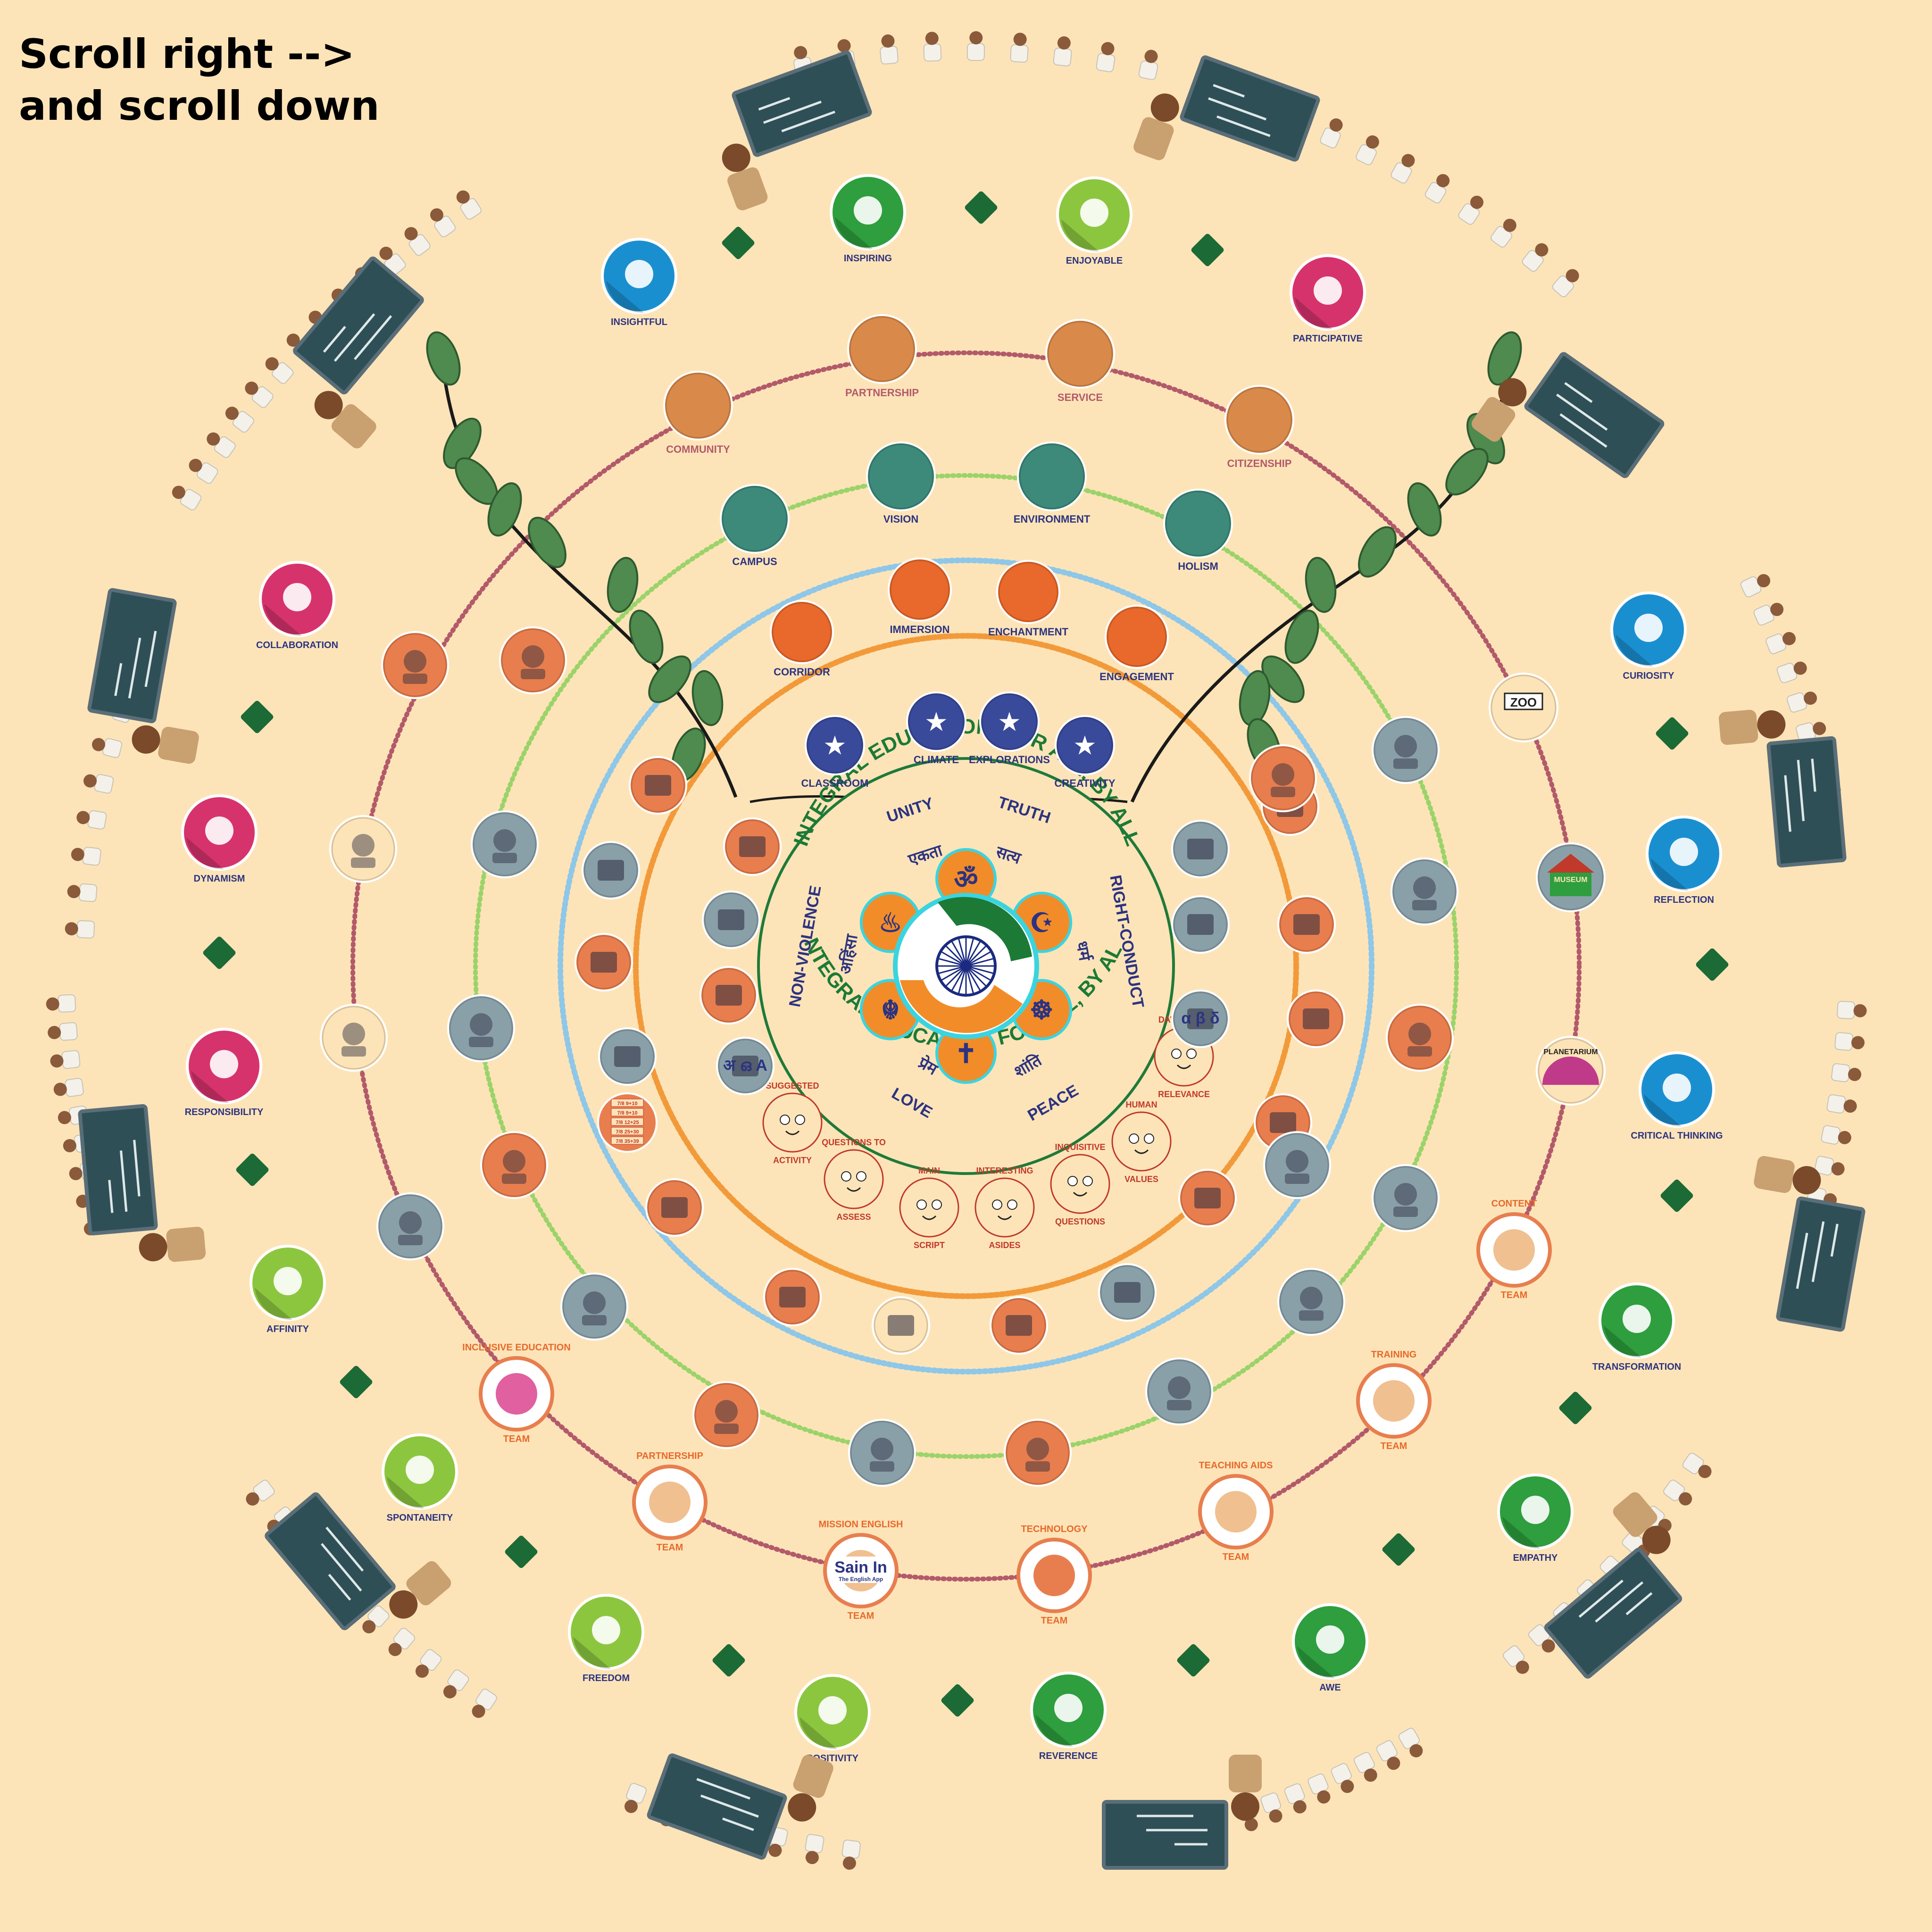 The width and height of the screenshot is (1932, 1932). I want to click on value-badge-positivity: POSITIVITY, so click(833, 1719).